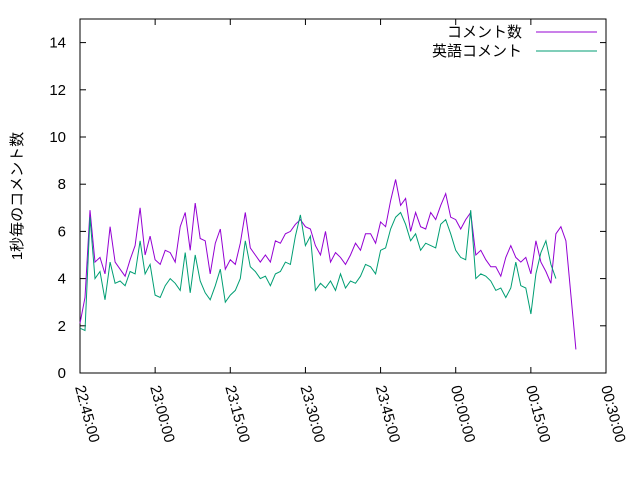 Image resolution: width=640 pixels, height=480 pixels. What do you see at coordinates (57, 137) in the screenshot?
I see `y-tick-label: 10` at bounding box center [57, 137].